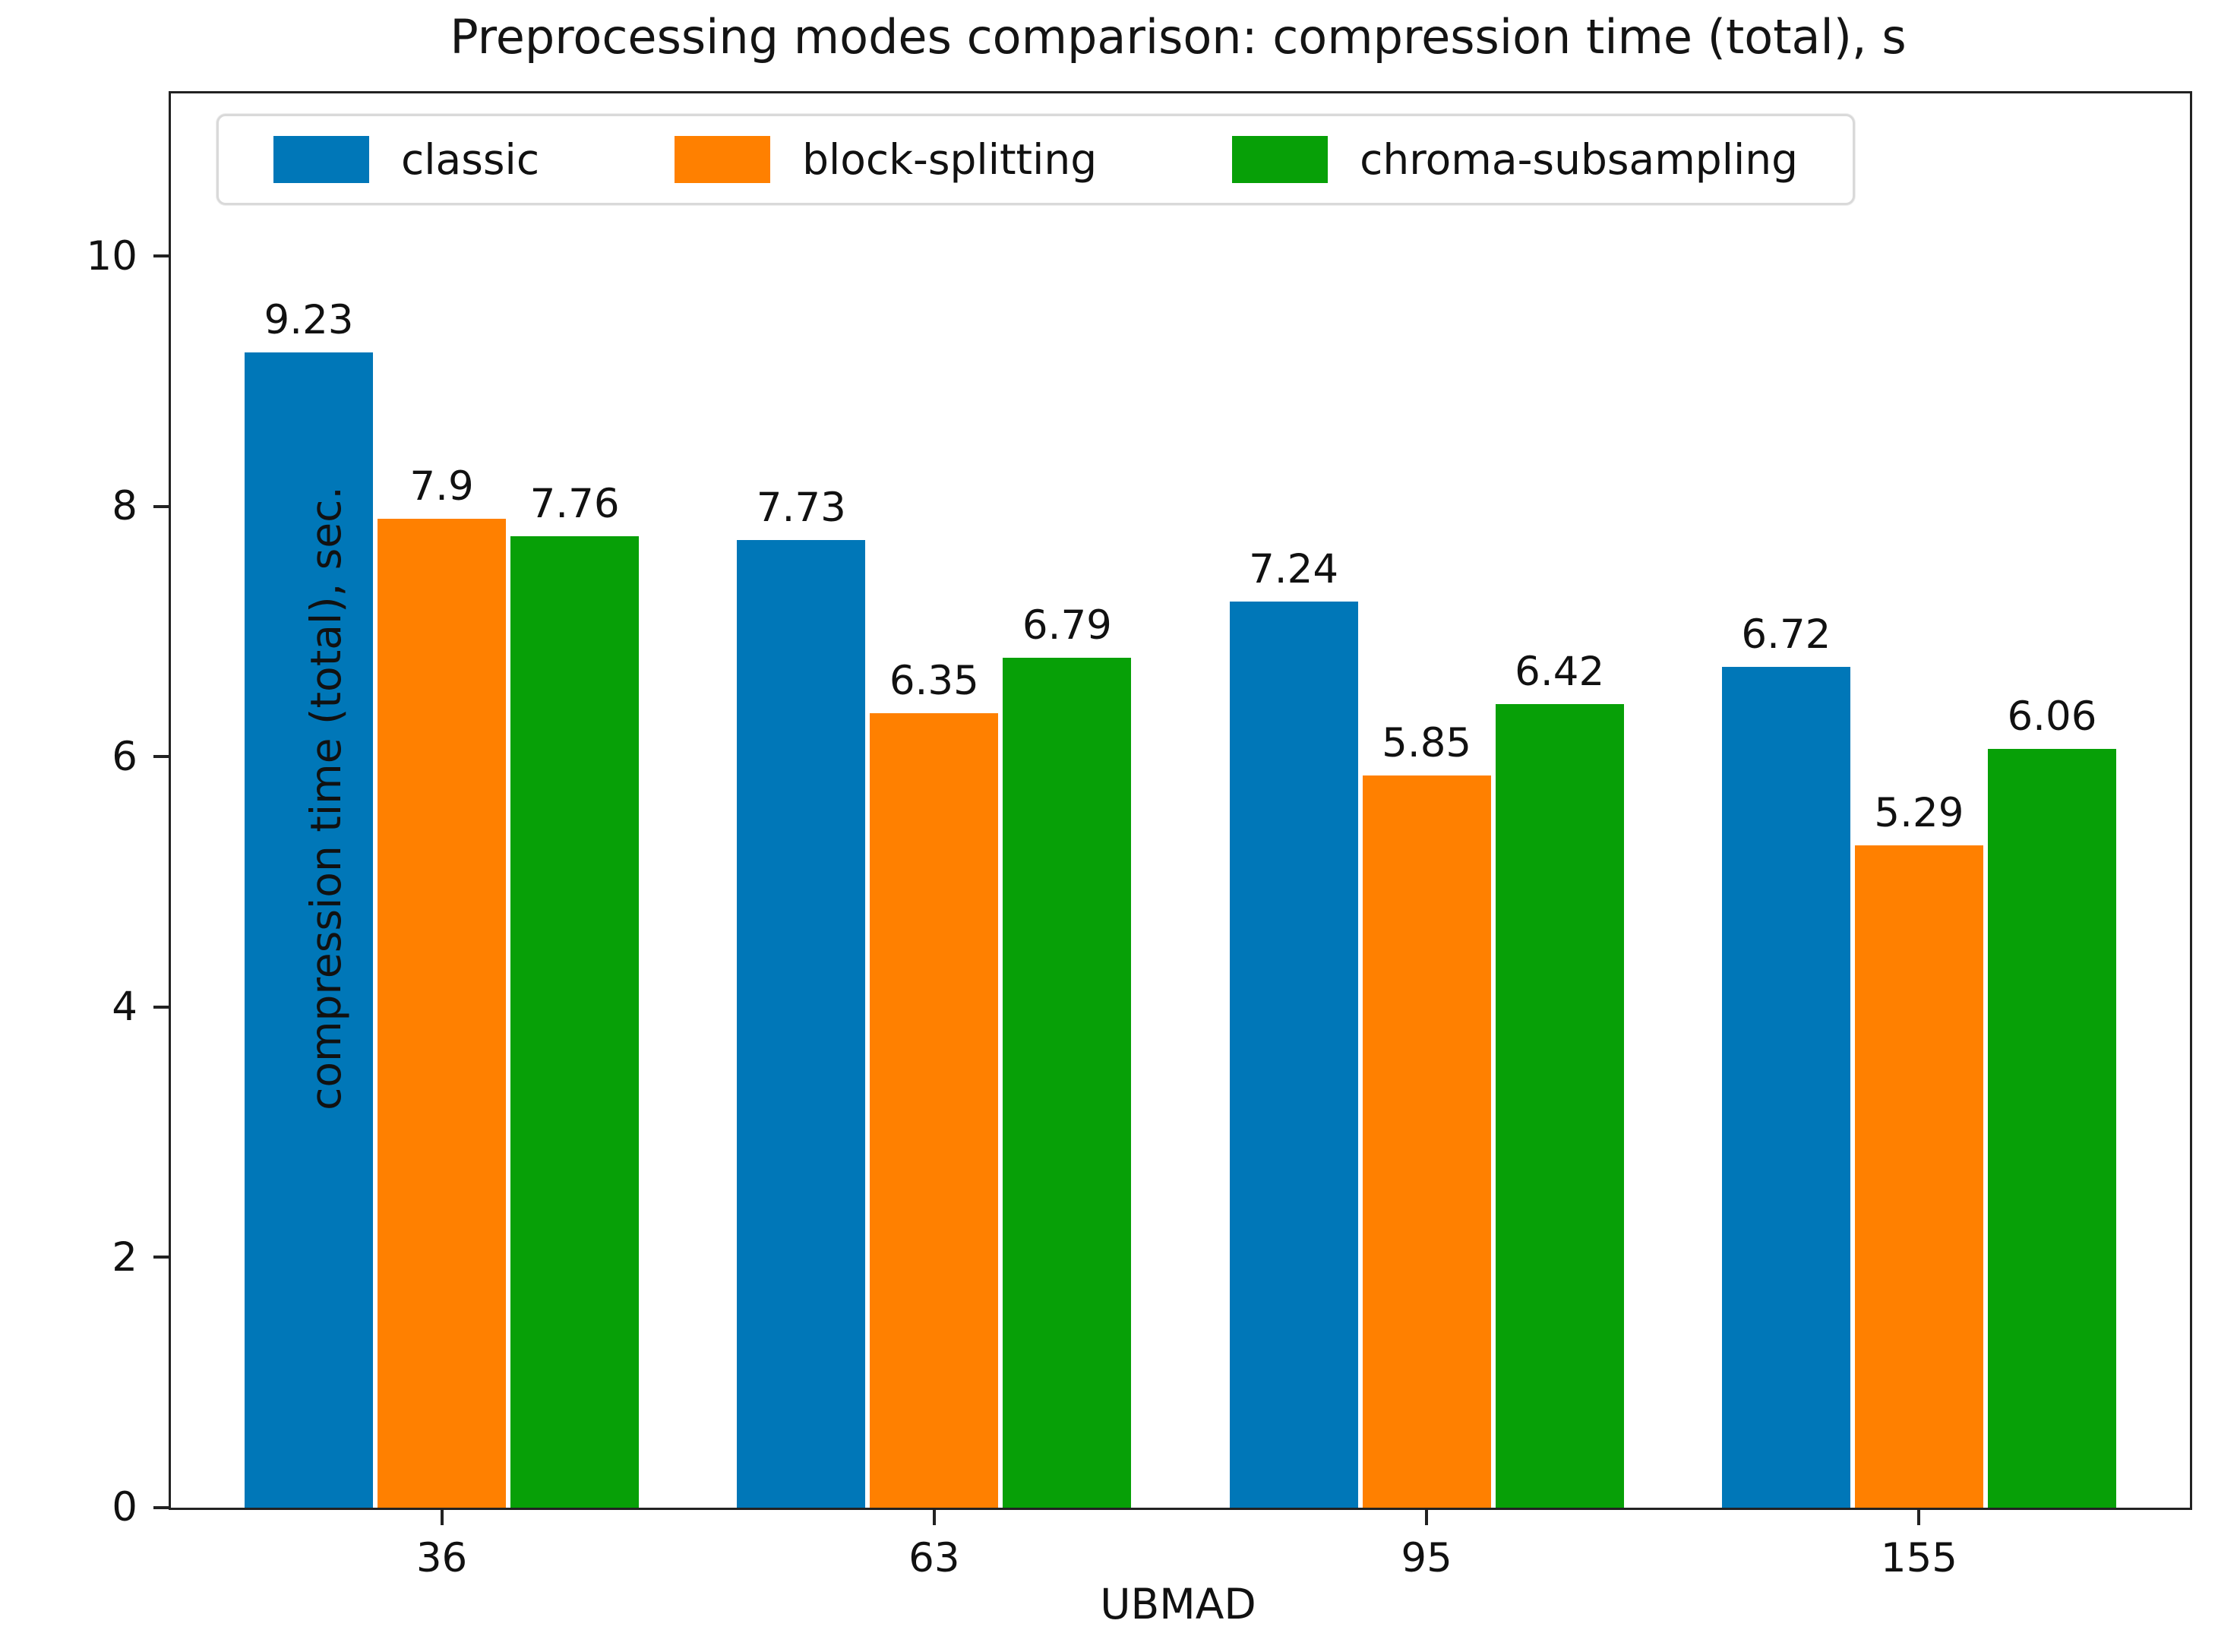 The image size is (2218, 1652). What do you see at coordinates (124, 1507) in the screenshot?
I see `y-tick-label: 0` at bounding box center [124, 1507].